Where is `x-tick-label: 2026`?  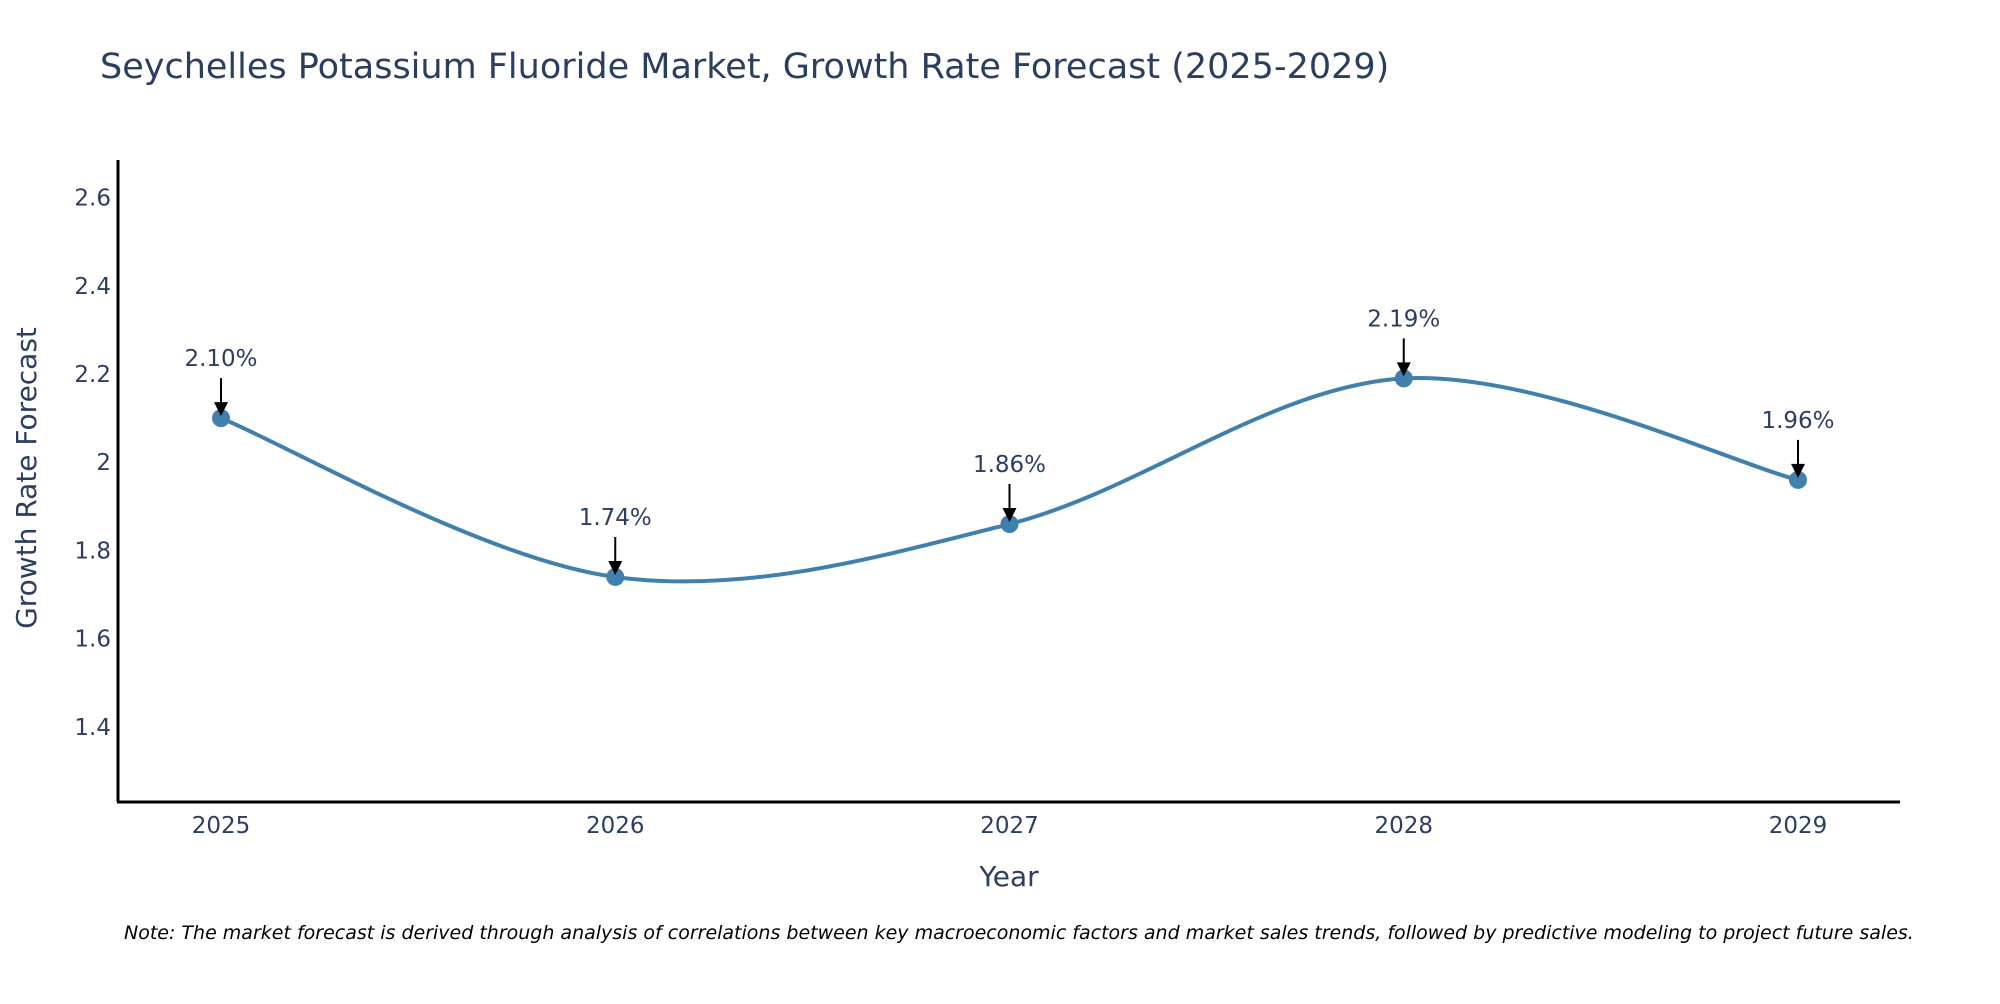 x-tick-label: 2026 is located at coordinates (615, 826).